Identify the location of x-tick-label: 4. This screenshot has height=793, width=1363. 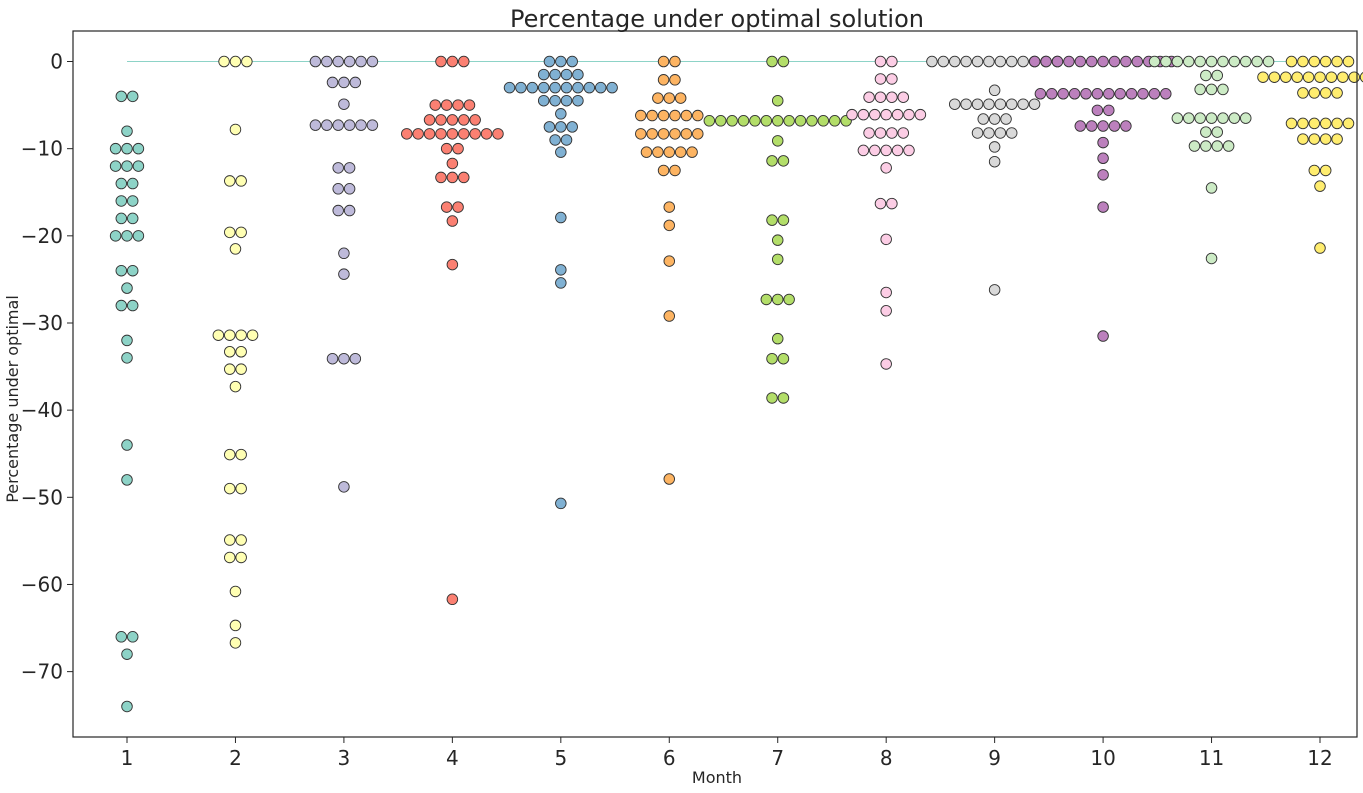
(452, 758).